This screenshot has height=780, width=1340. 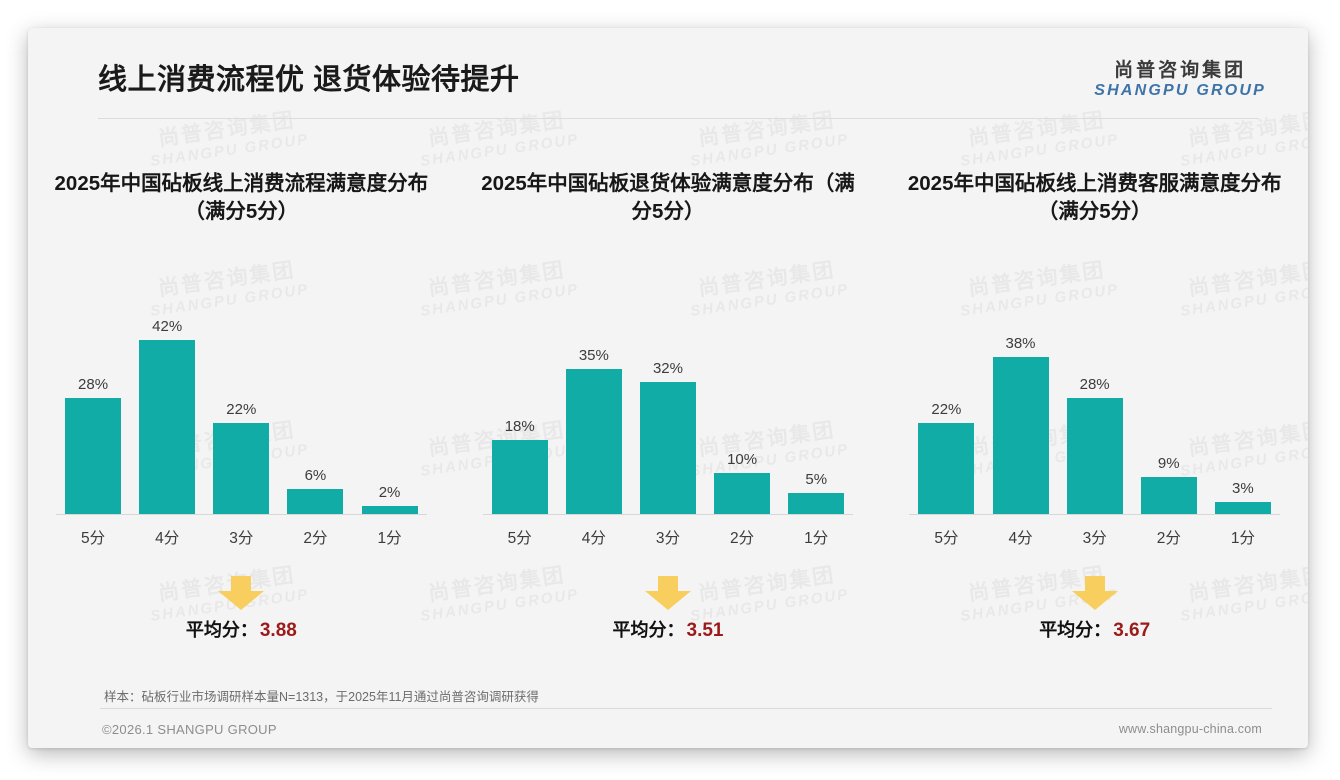 I want to click on bar-value-label: 6%, so click(x=315, y=476).